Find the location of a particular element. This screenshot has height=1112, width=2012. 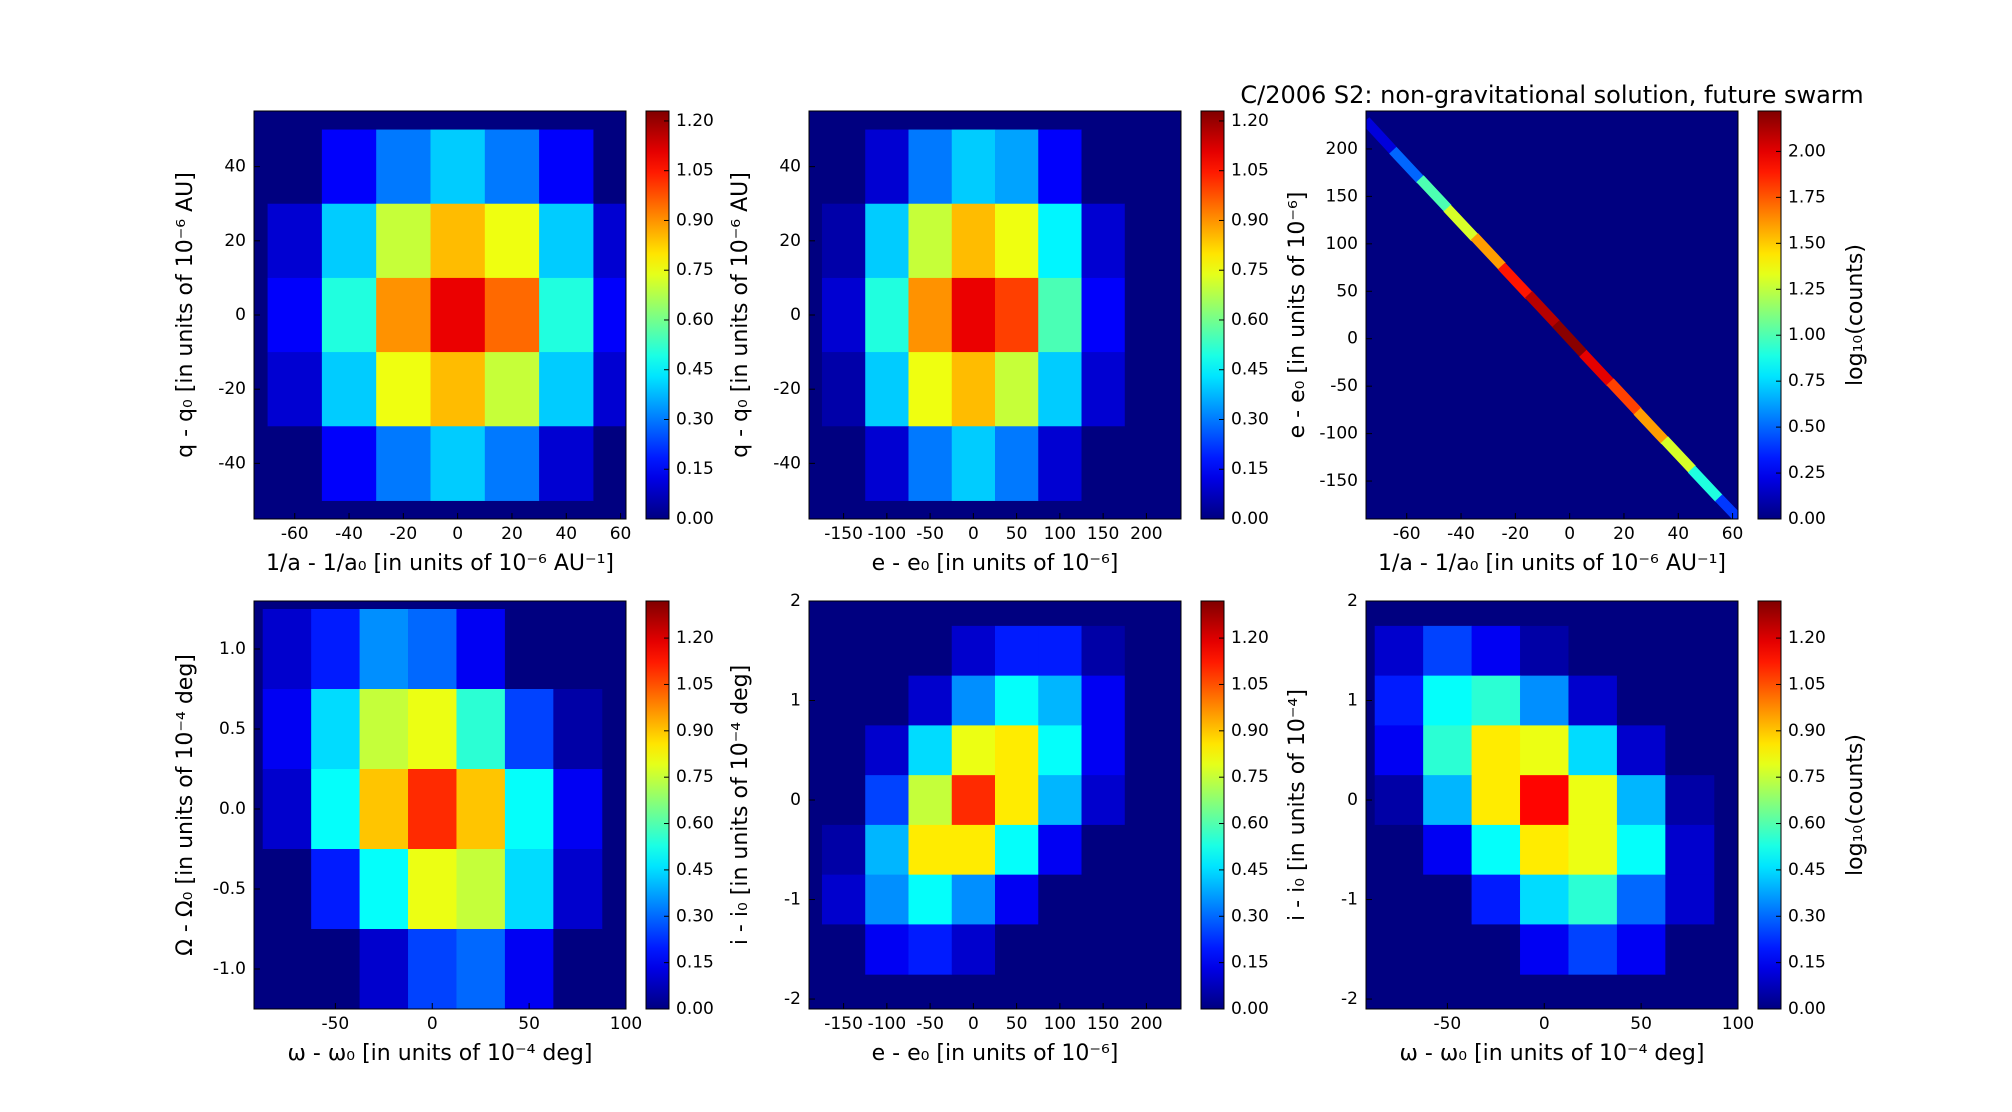

colorbar-tick-label: 1.25 is located at coordinates (1807, 289).